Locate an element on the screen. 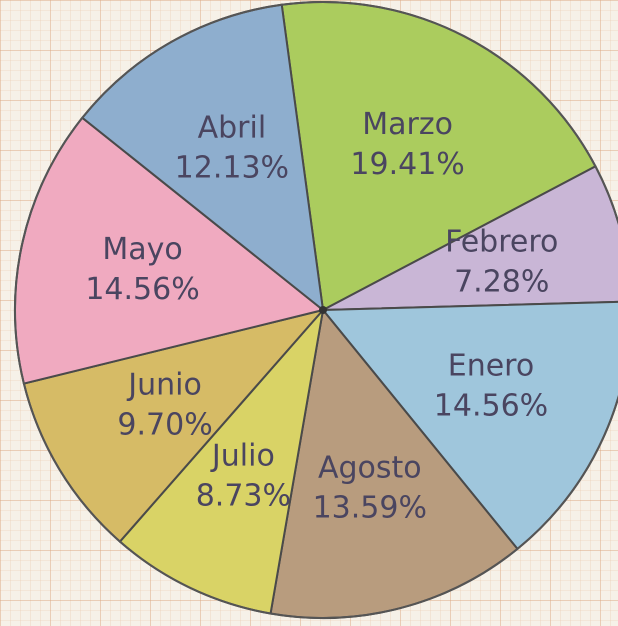 The width and height of the screenshot is (618, 626). slice-label: Mayo is located at coordinates (142, 249).